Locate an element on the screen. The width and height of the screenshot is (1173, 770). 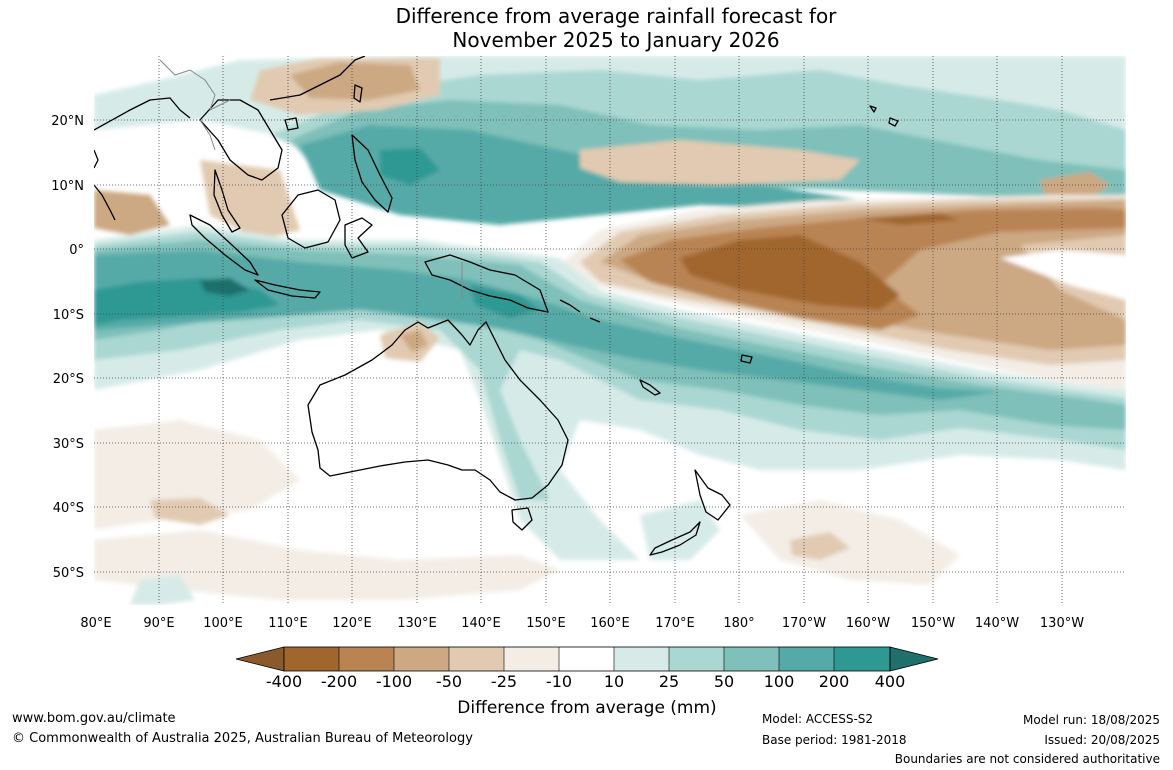
colorbar-dividers is located at coordinates (586, 659).